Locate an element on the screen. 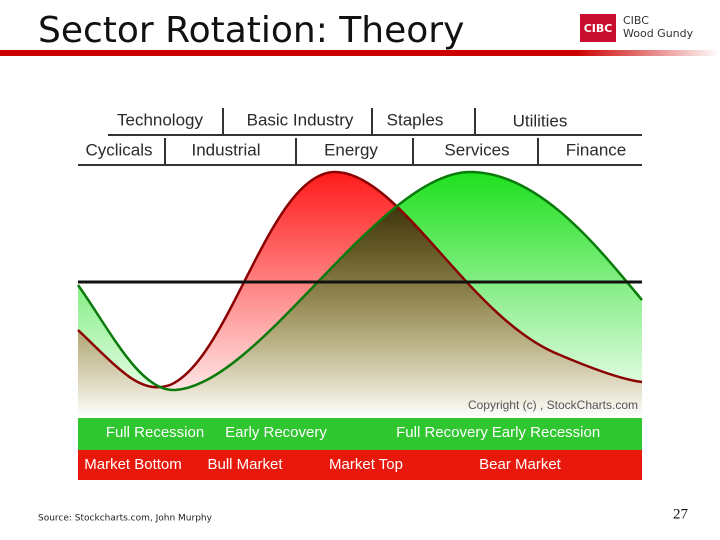  sector-label: Staples is located at coordinates (415, 119).